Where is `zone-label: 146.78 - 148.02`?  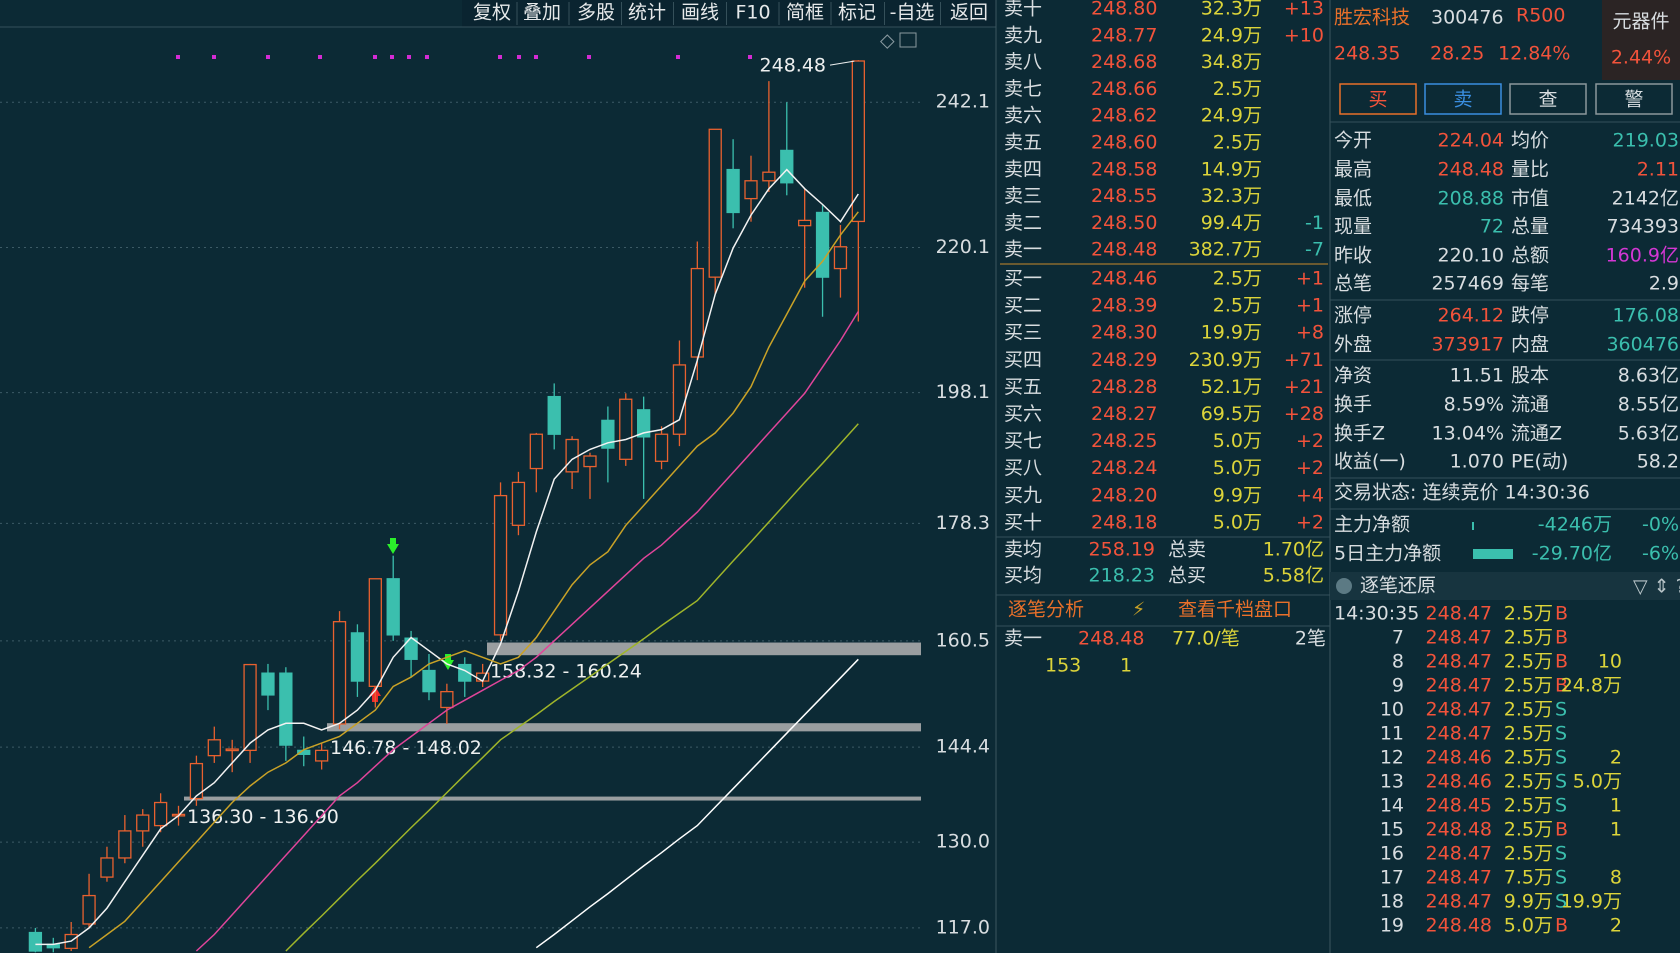 zone-label: 146.78 - 148.02 is located at coordinates (406, 748).